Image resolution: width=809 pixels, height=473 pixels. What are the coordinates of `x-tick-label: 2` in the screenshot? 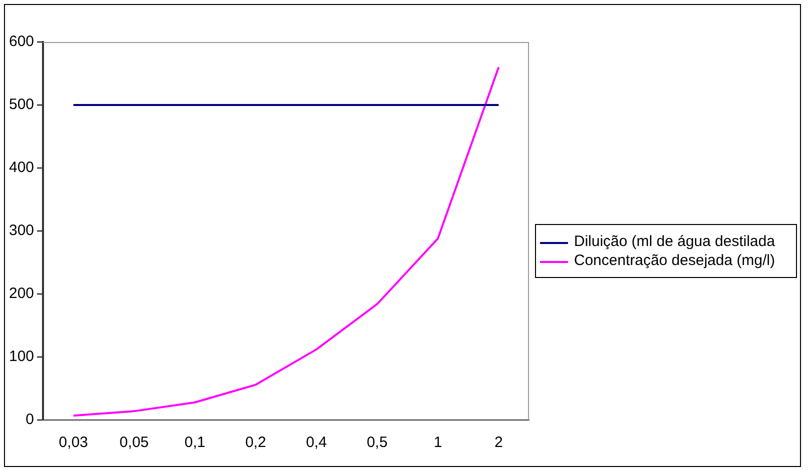 It's located at (498, 443).